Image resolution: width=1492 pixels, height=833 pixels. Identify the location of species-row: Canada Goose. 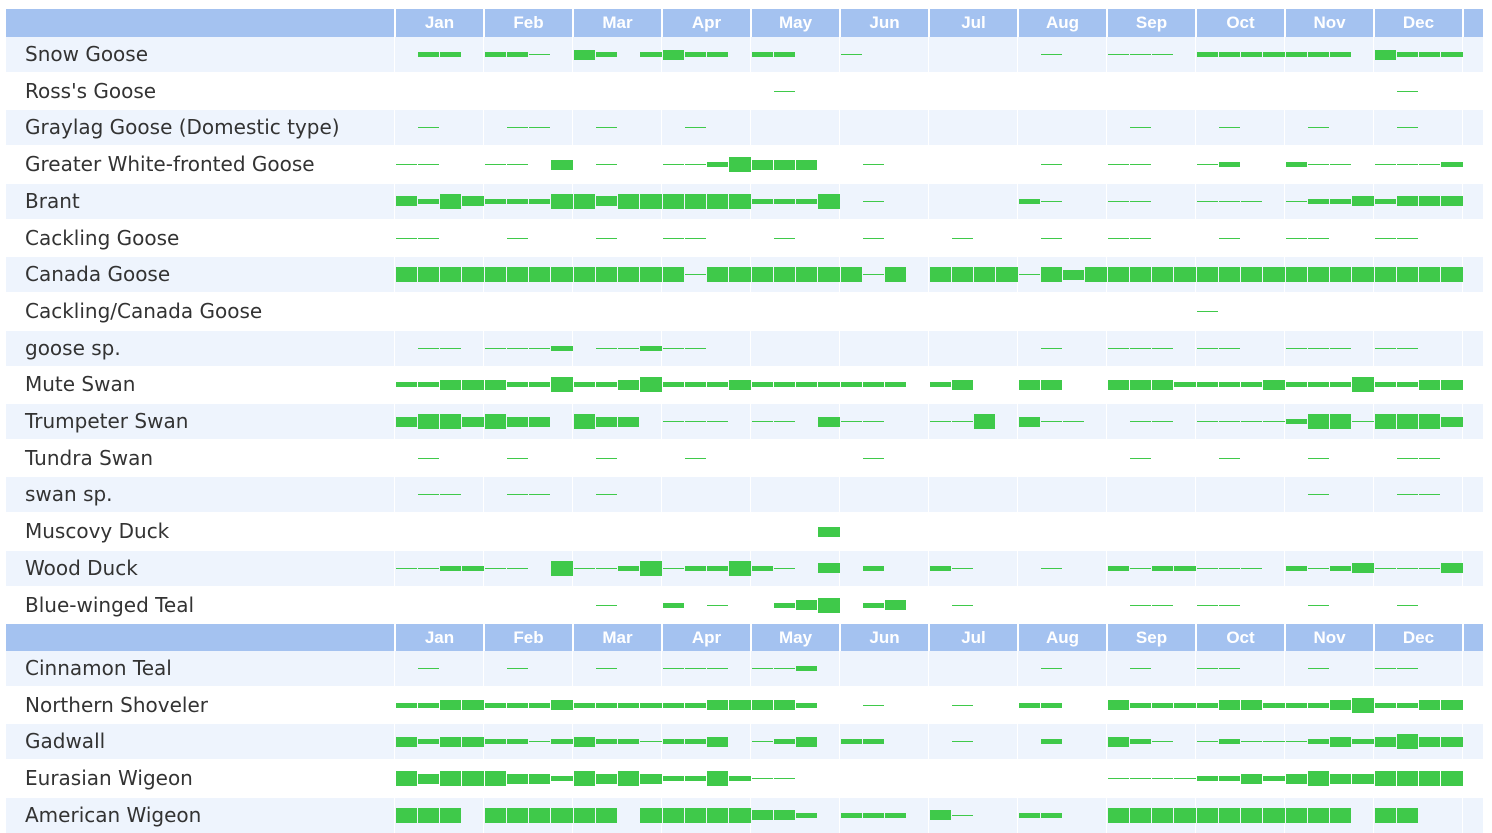
(744, 275).